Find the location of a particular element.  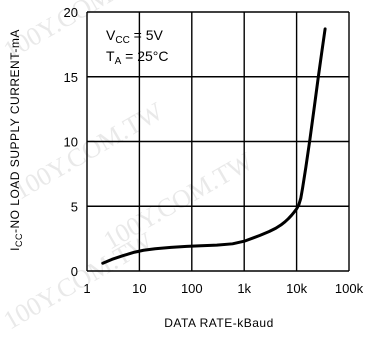

annotation-vcc-main: V is located at coordinates (111, 35).